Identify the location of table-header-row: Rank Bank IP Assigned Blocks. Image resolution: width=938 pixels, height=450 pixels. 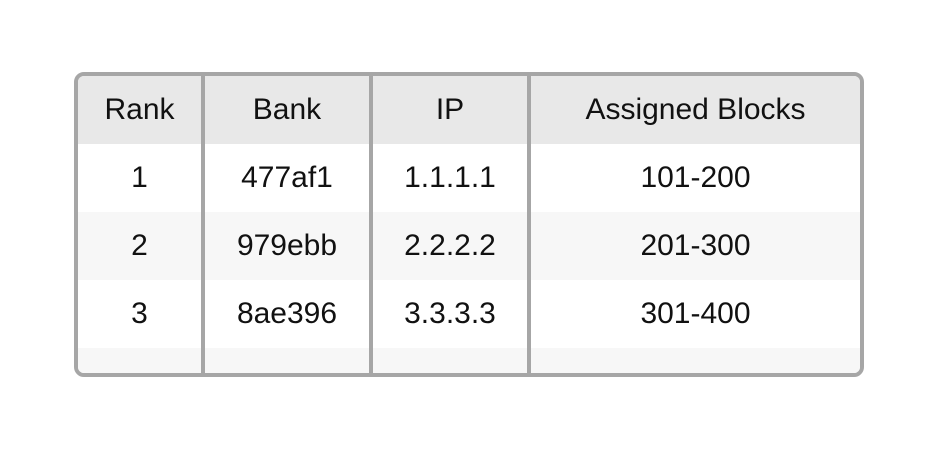
(469, 110).